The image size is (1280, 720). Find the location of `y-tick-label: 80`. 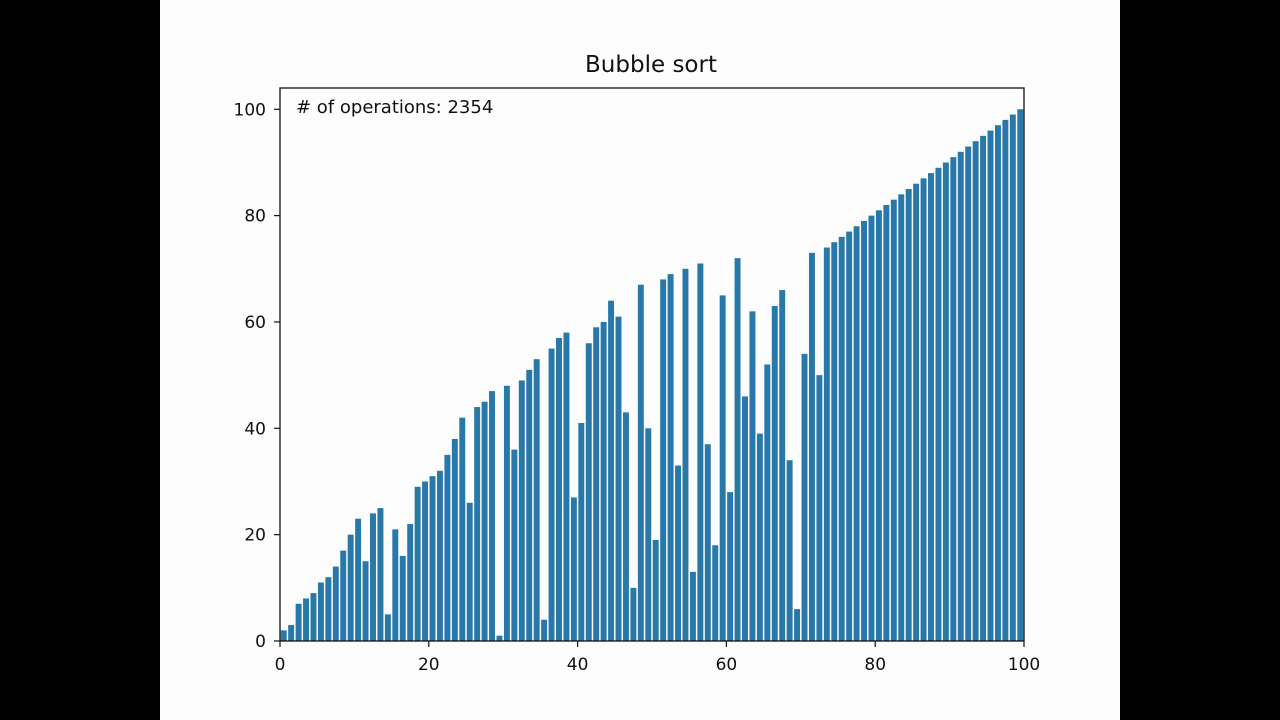

y-tick-label: 80 is located at coordinates (255, 217).